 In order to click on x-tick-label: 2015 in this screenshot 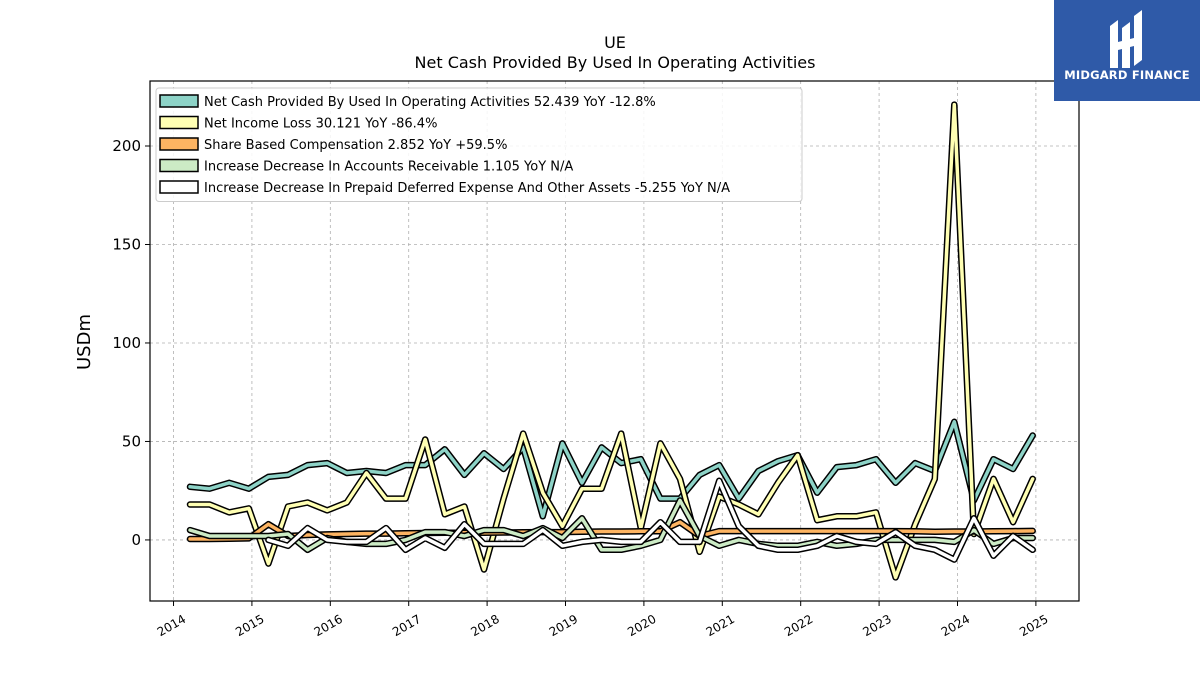, I will do `click(249, 625)`.